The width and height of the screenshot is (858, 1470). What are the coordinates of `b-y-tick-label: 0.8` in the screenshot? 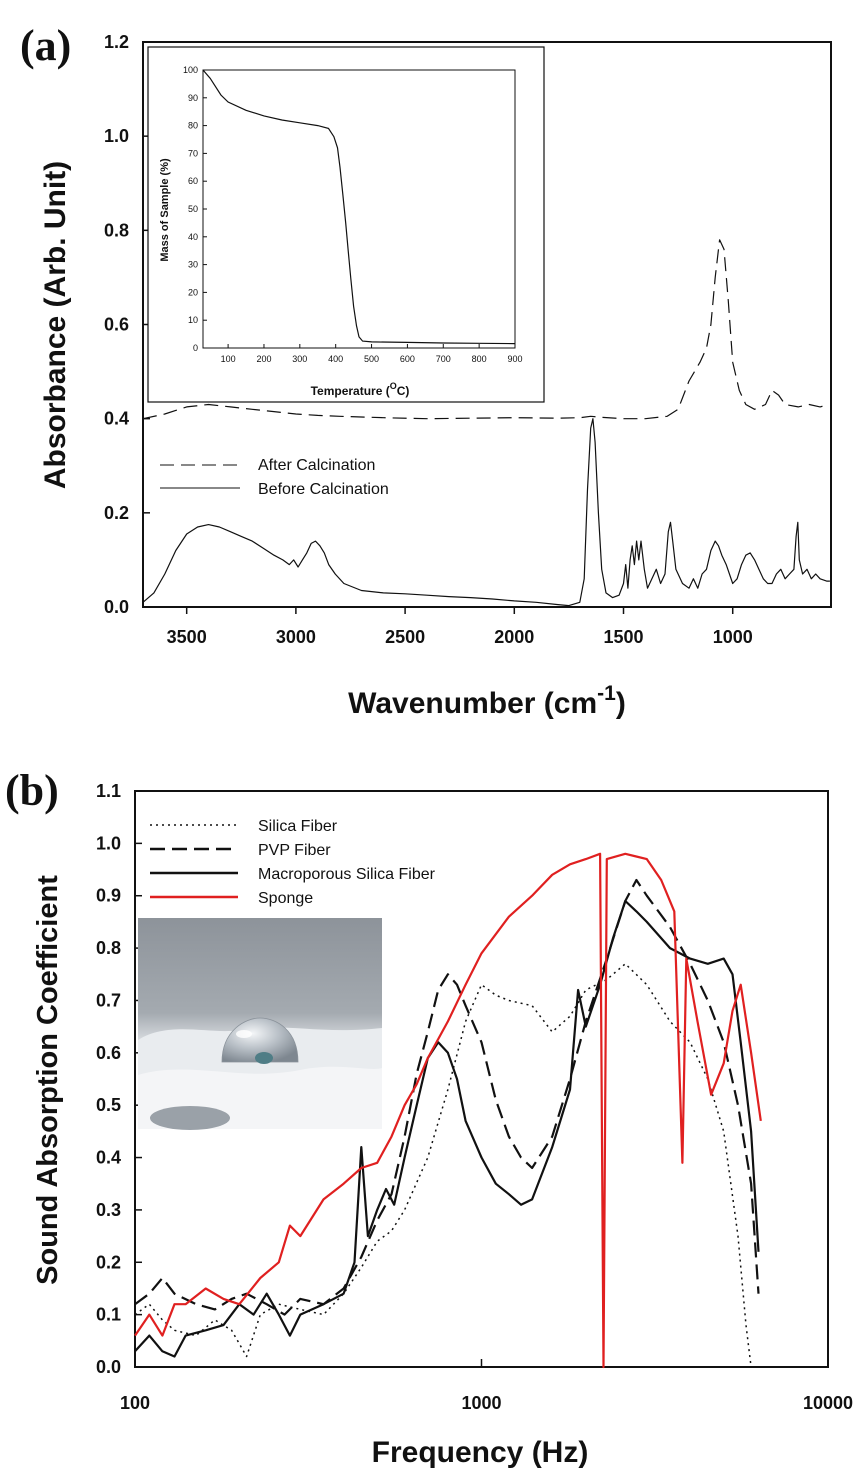 It's located at (108, 948).